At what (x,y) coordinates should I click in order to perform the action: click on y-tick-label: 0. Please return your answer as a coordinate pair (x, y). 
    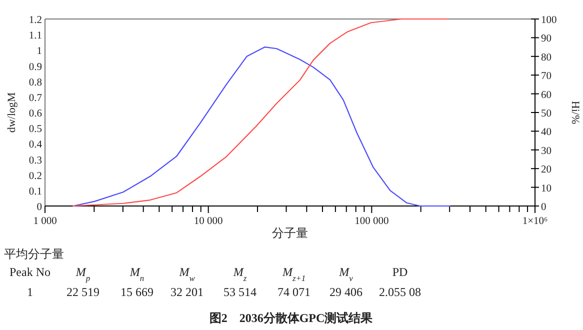
    Looking at the image, I should click on (39, 207).